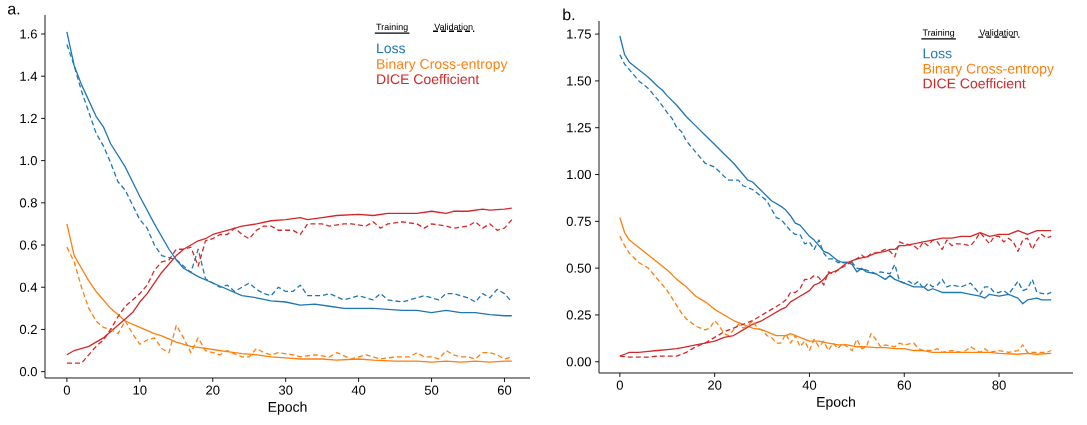 The image size is (1087, 425). I want to click on y-tick-label: 1.4, so click(29, 76).